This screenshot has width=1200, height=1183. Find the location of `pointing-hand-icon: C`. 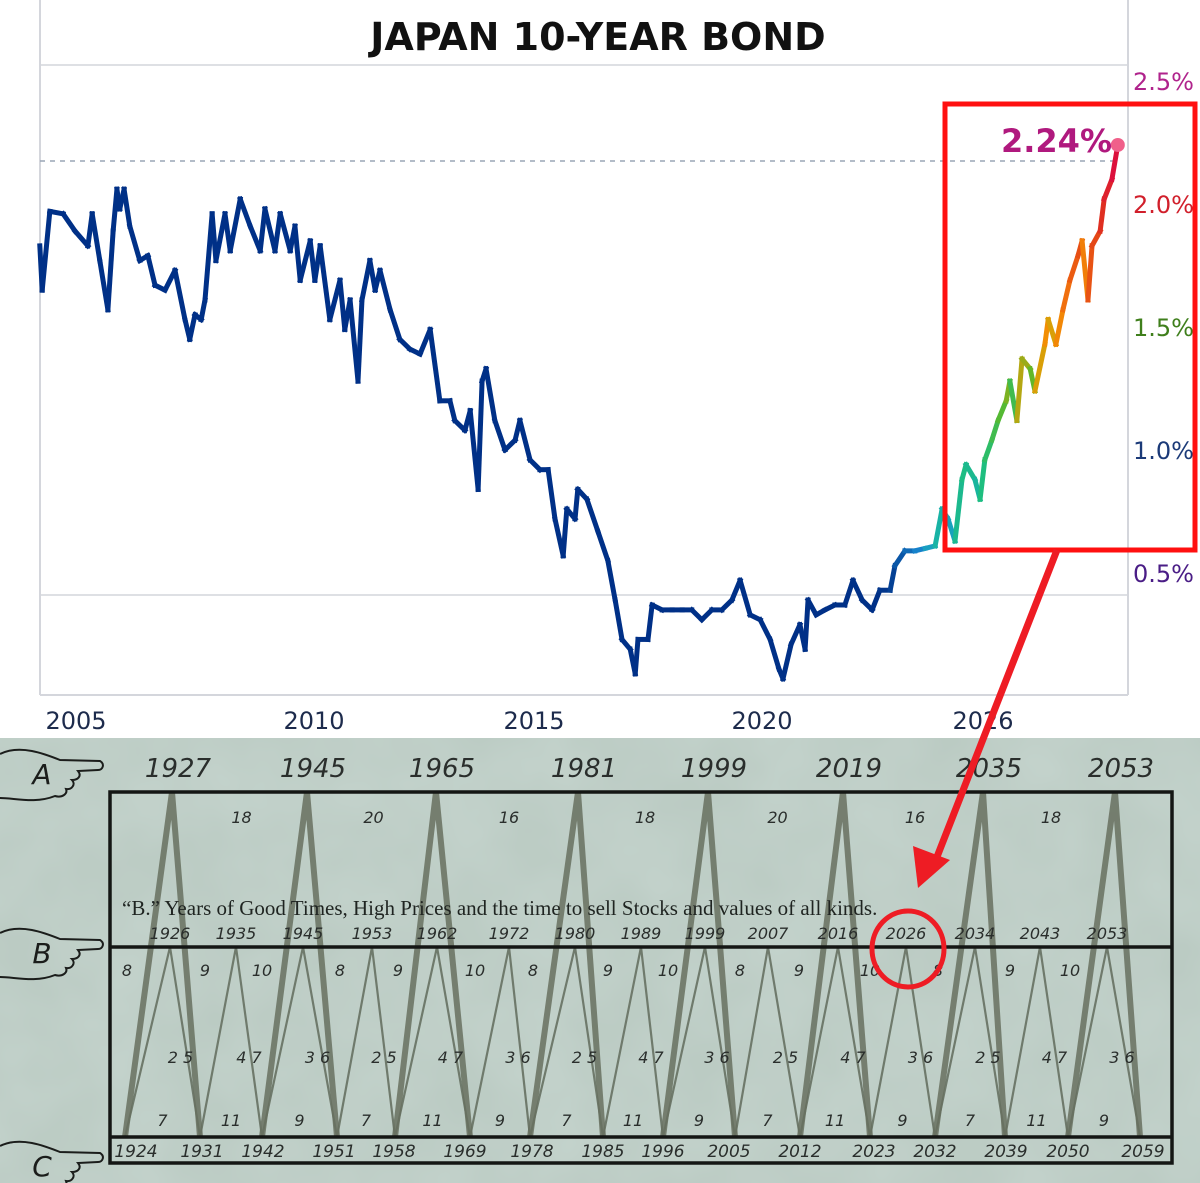

pointing-hand-icon: C is located at coordinates (52, 1161).